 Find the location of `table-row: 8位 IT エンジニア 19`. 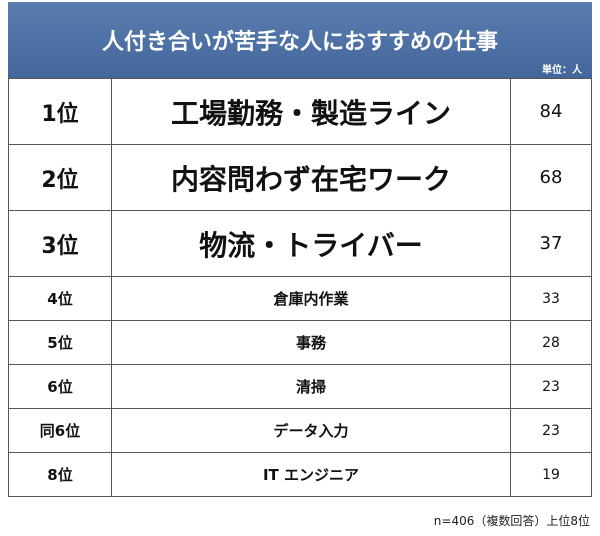

table-row: 8位 IT エンジニア 19 is located at coordinates (300, 474).